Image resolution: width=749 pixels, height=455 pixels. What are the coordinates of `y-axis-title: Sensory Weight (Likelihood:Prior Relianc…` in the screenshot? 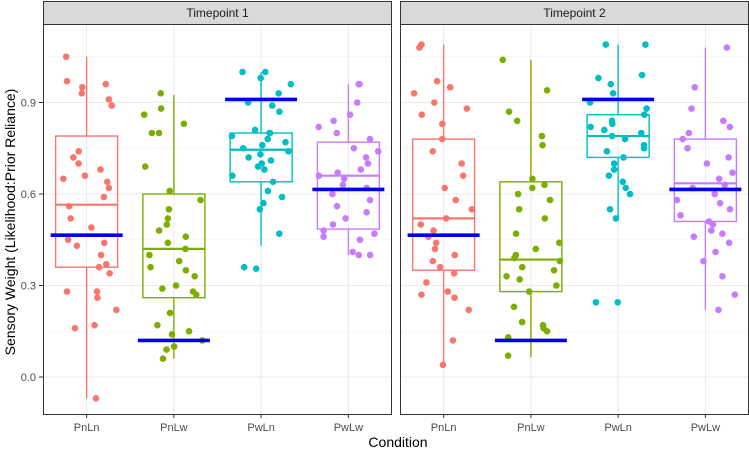 It's located at (10, 222).